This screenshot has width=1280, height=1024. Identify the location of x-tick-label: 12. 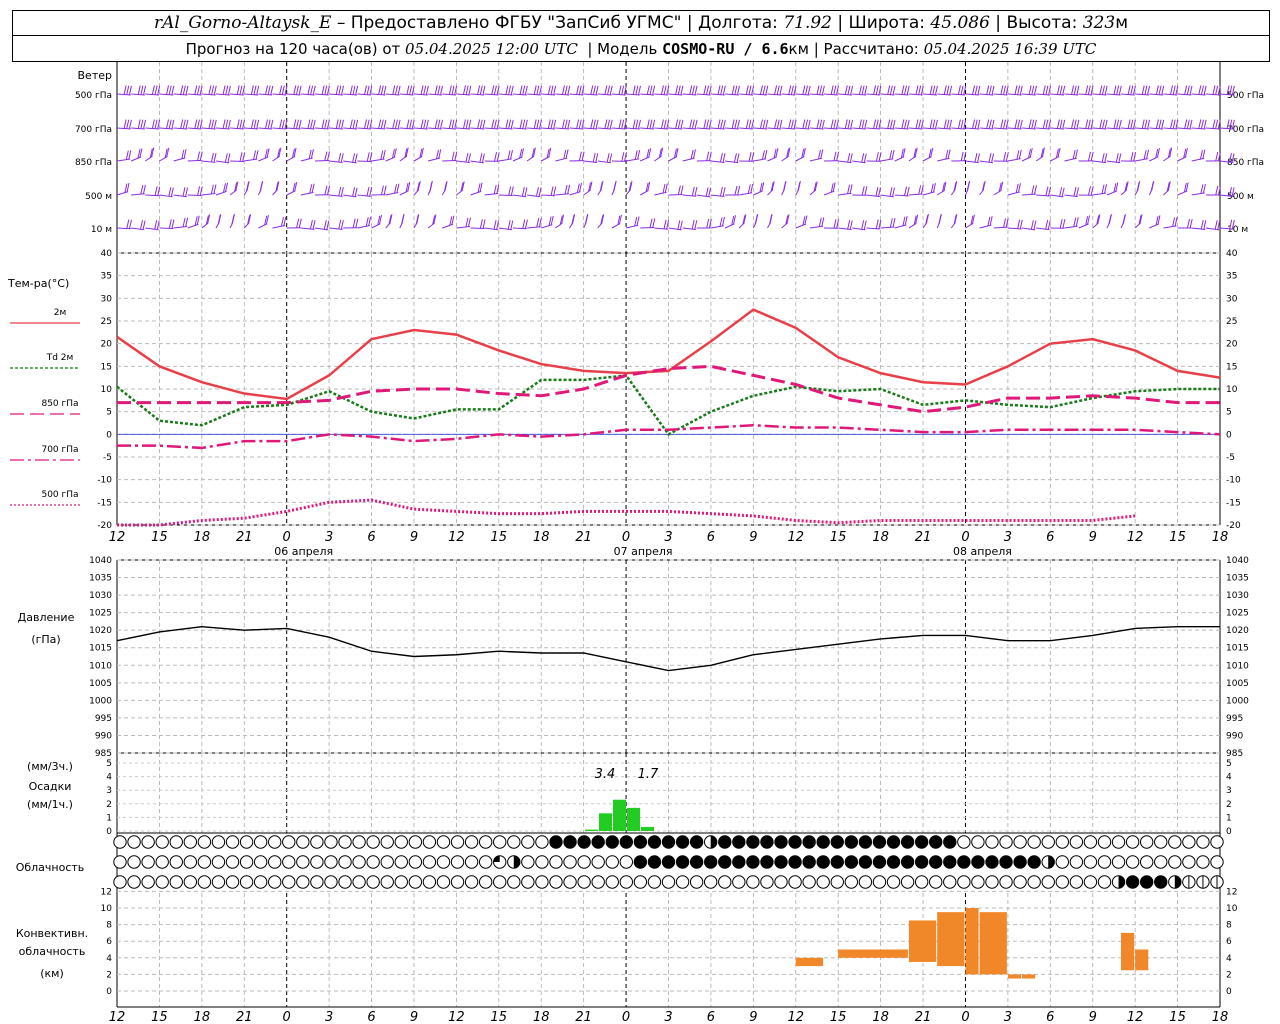
(117, 537).